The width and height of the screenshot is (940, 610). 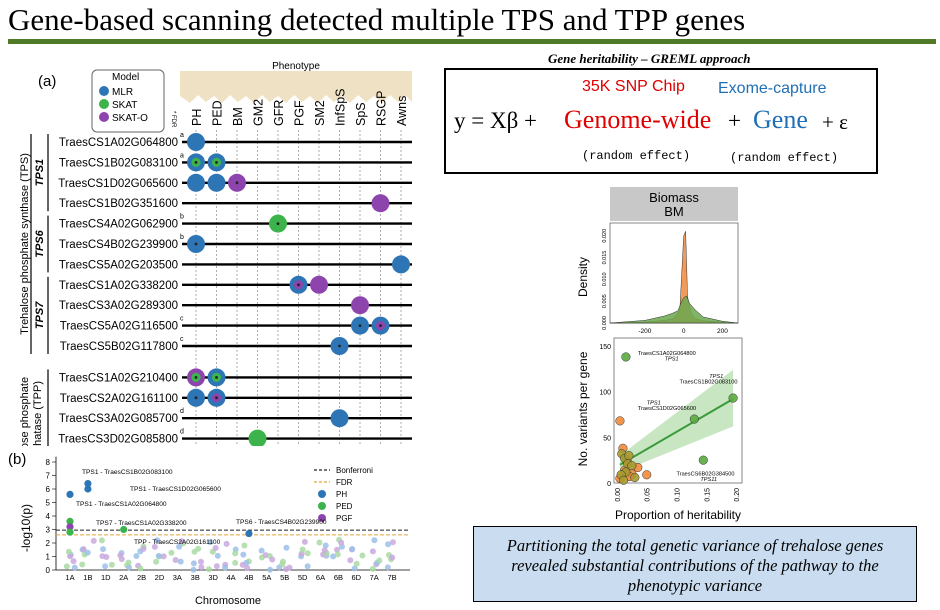 I want to click on trend-confidence-band, so click(x=676, y=421).